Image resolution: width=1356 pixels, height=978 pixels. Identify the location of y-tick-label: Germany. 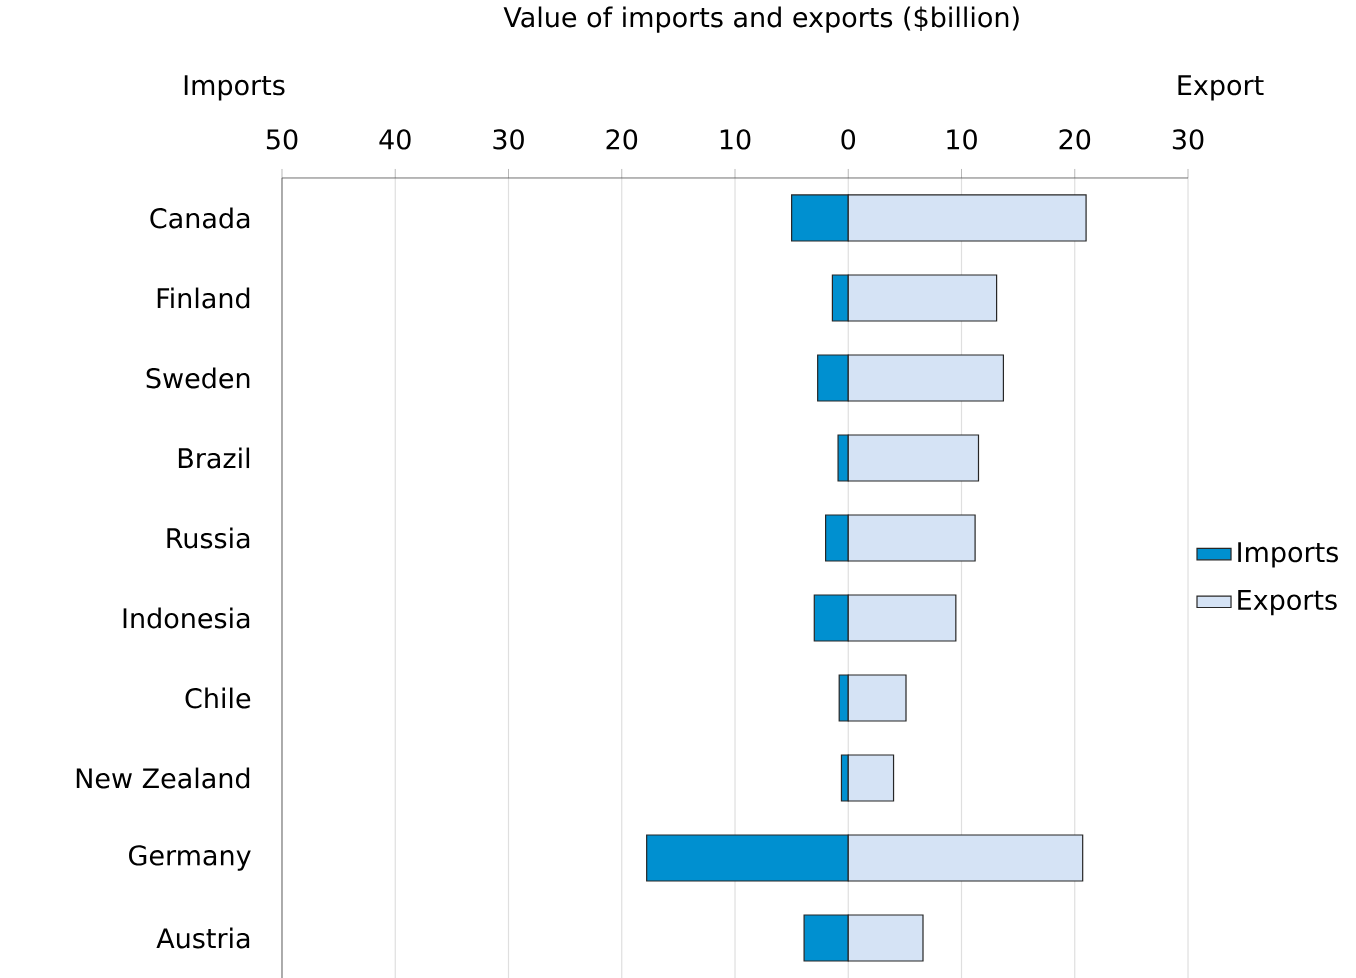
(190, 858).